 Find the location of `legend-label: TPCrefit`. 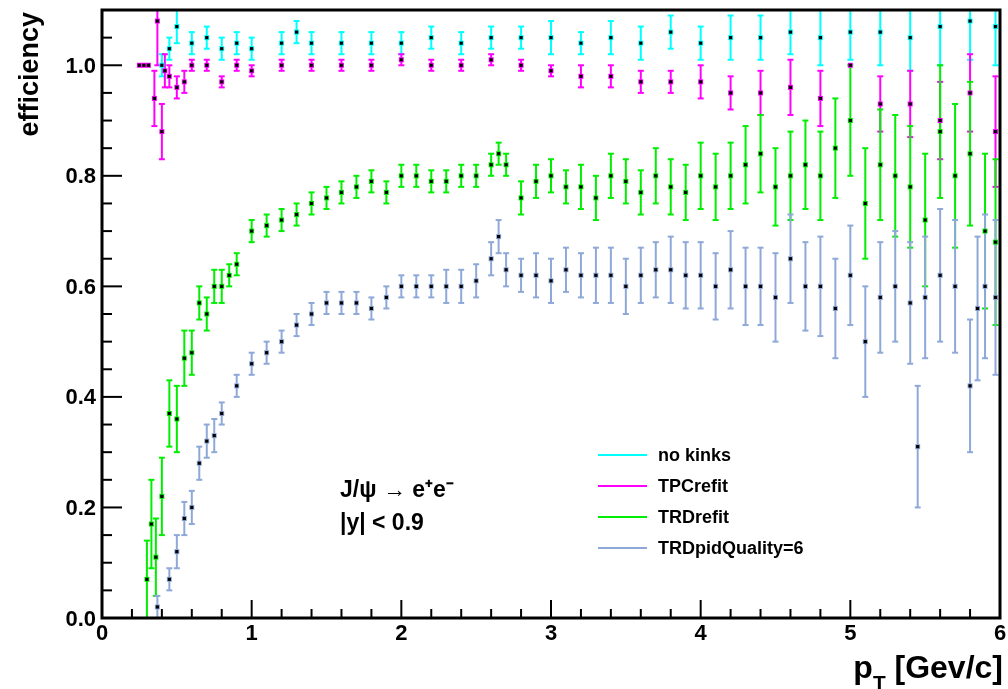

legend-label: TPCrefit is located at coordinates (693, 486).